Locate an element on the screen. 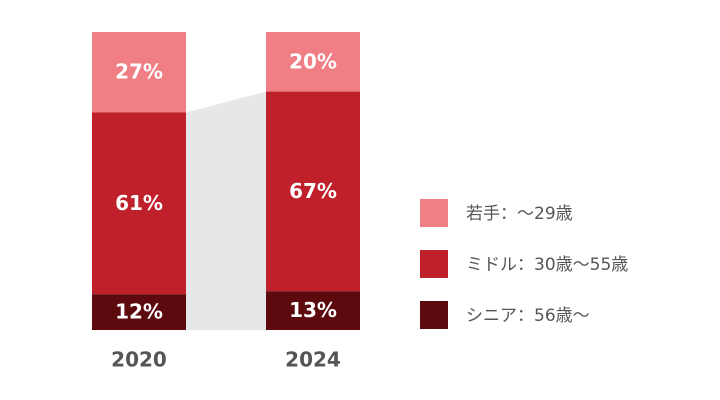  x-tick-label: 2024 is located at coordinates (313, 360).